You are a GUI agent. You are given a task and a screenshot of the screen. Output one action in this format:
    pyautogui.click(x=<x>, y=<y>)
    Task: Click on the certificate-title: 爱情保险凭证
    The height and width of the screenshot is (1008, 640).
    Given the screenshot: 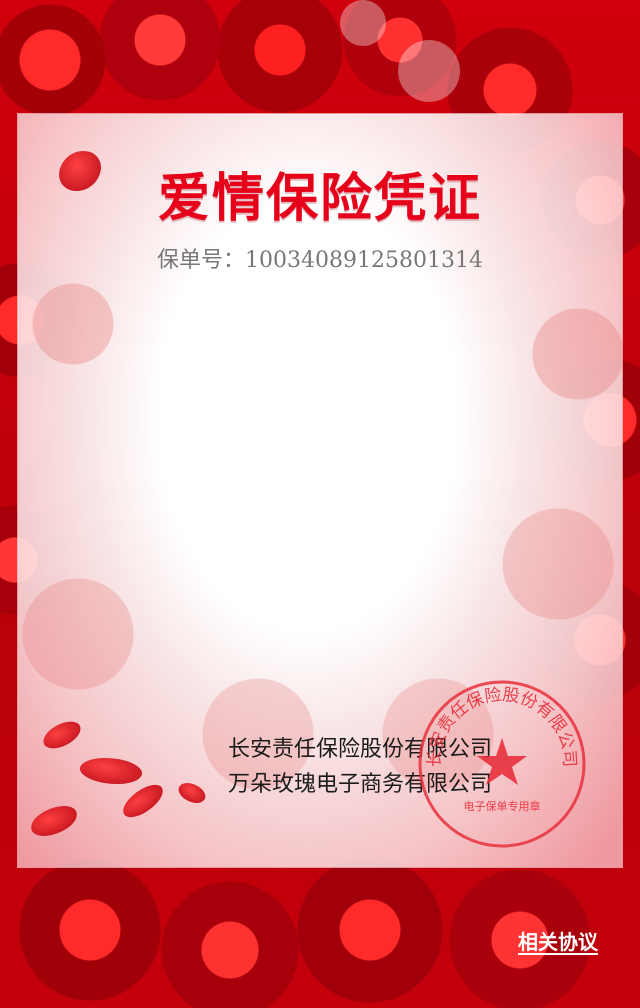 What is the action you would take?
    pyautogui.click(x=319, y=199)
    